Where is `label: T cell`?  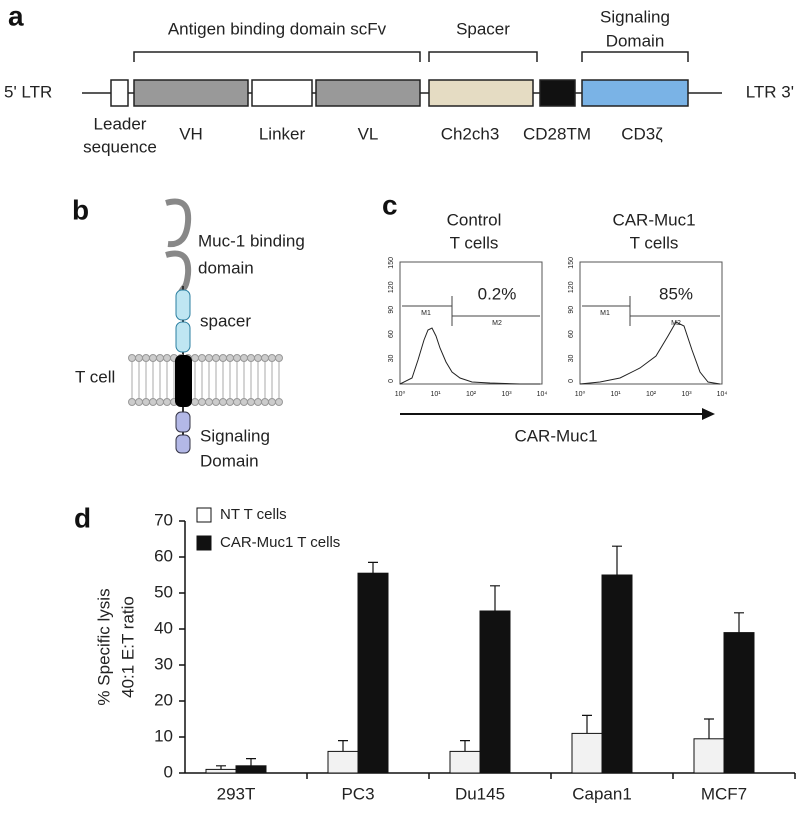
label: T cell is located at coordinates (95, 376).